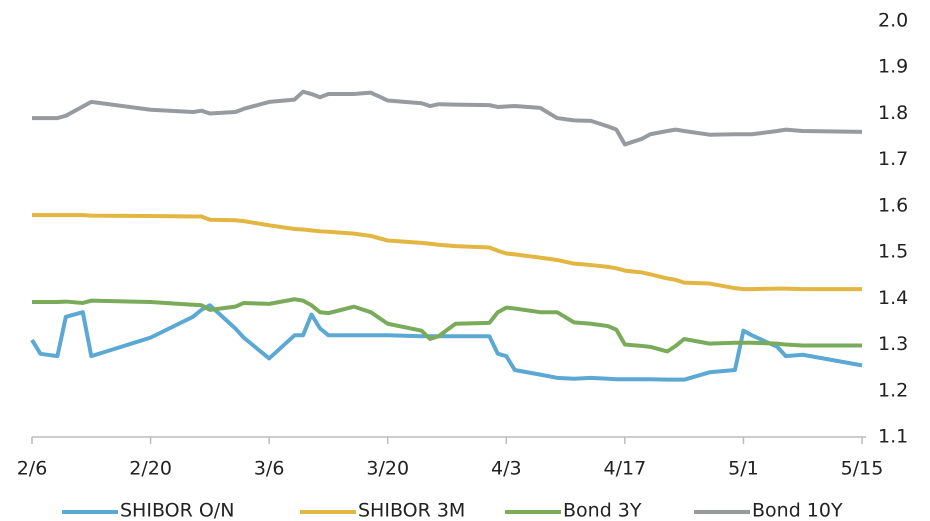 Image resolution: width=930 pixels, height=521 pixels. I want to click on y-tick-label: 1.8, so click(893, 113).